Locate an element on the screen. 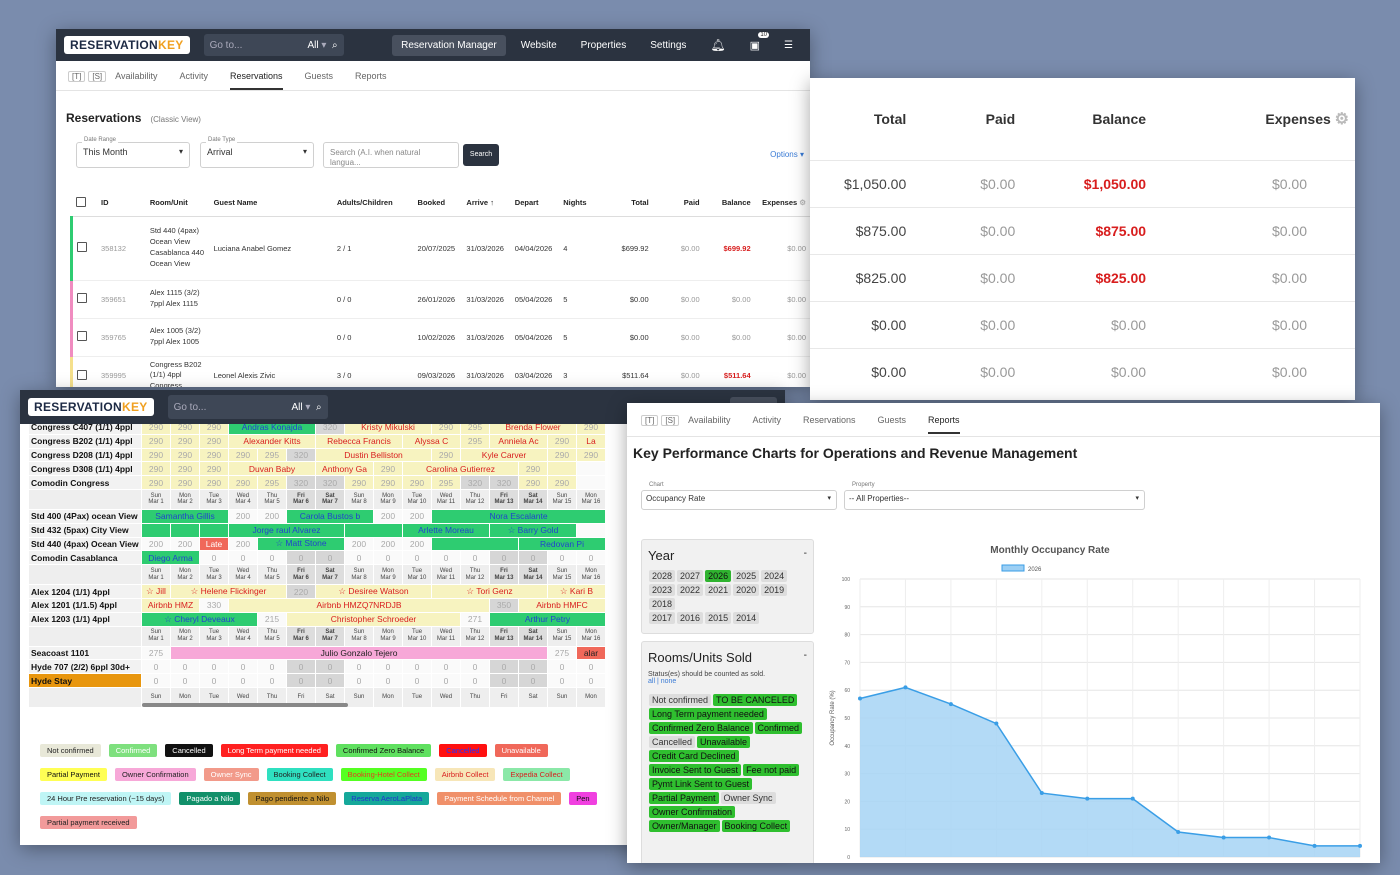 The height and width of the screenshot is (875, 1400). row-checkbox-box is located at coordinates (82, 374).